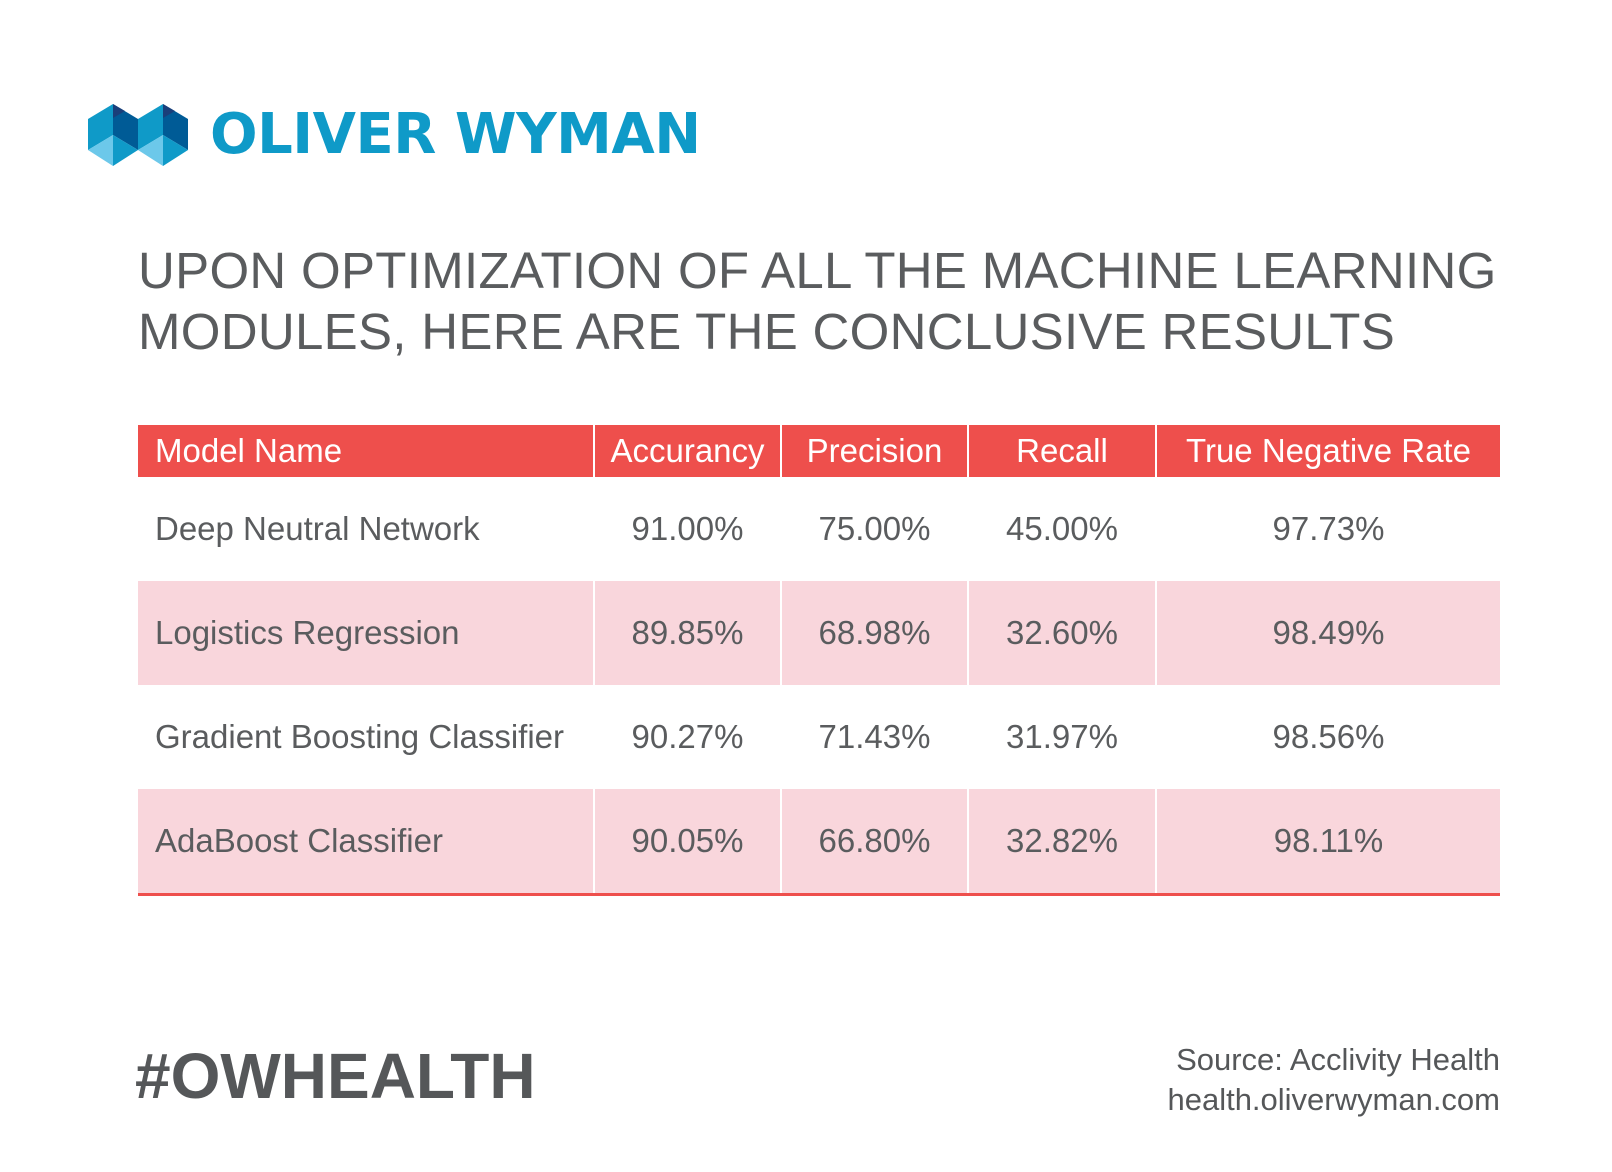  Describe the element at coordinates (455, 134) in the screenshot. I see `brand-name: OLIVER WYMAN` at that location.